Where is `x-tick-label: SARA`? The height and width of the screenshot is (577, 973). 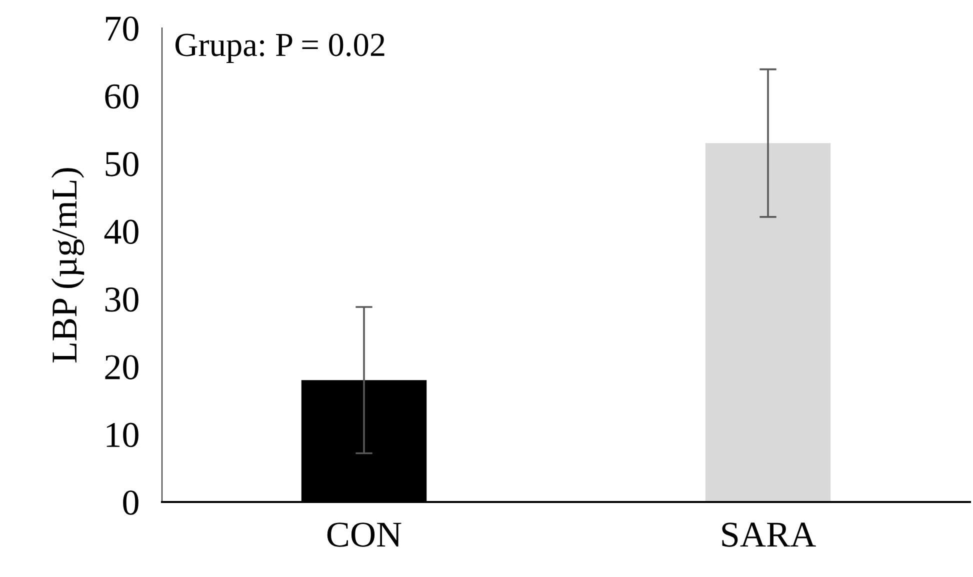
x-tick-label: SARA is located at coordinates (769, 534).